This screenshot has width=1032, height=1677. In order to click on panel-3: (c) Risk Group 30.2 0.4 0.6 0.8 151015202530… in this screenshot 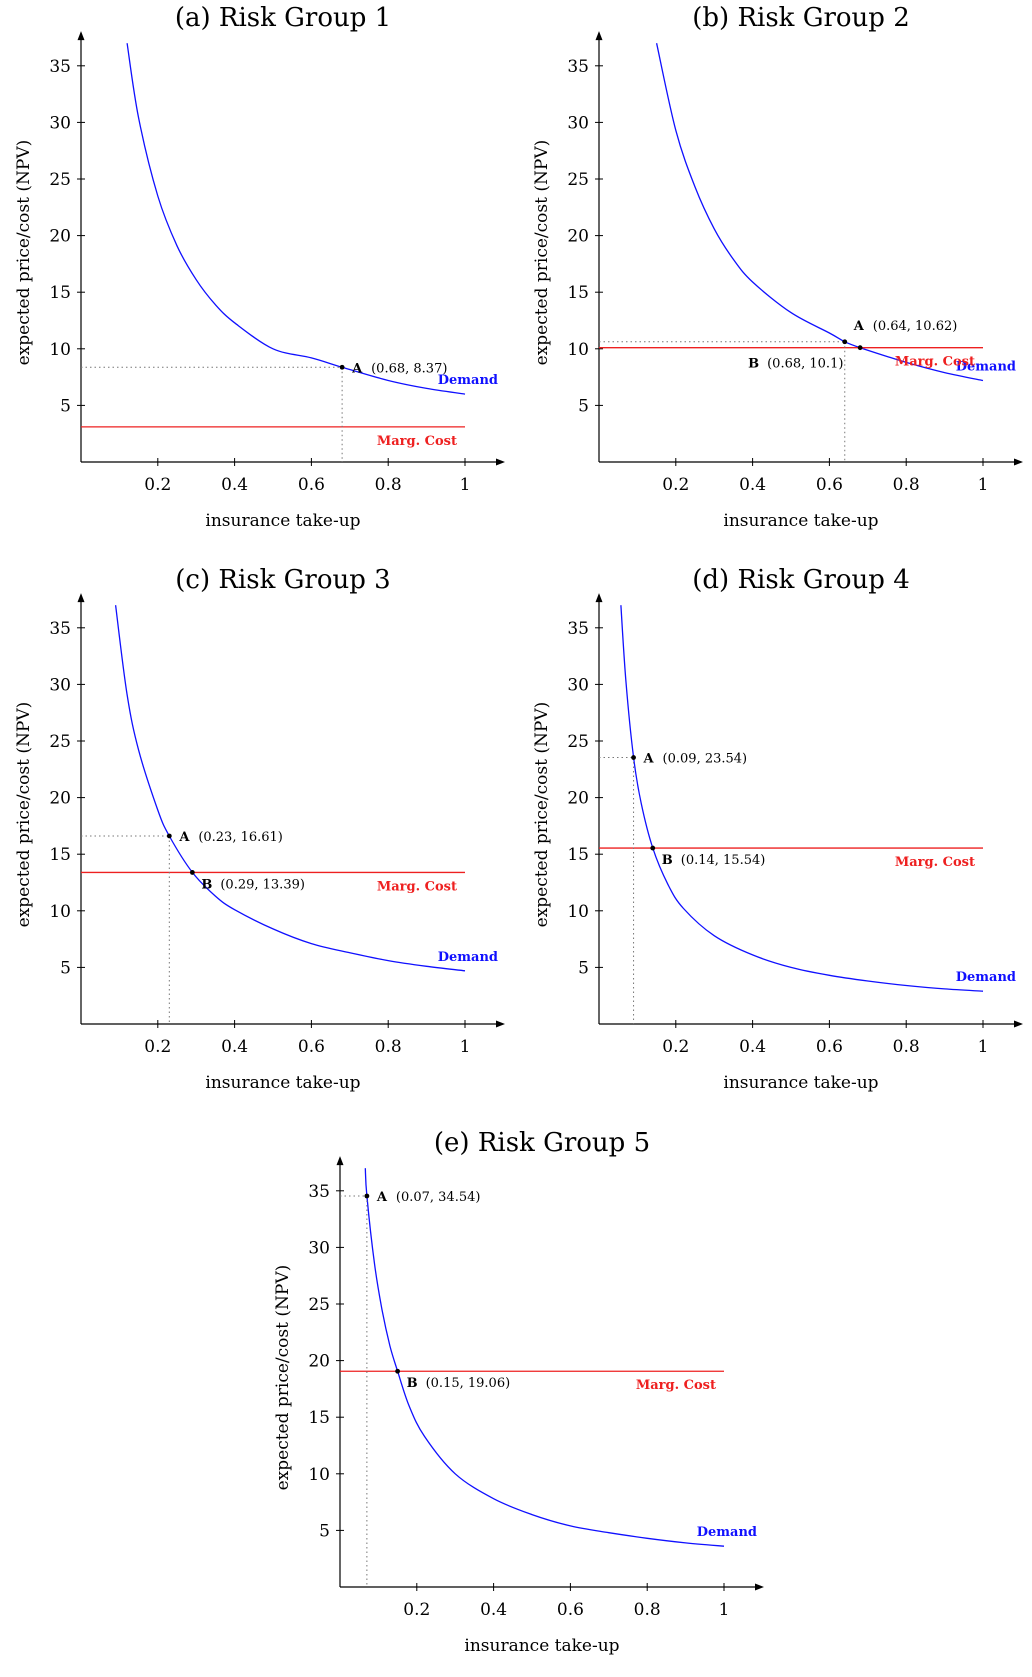, I will do `click(259, 829)`.